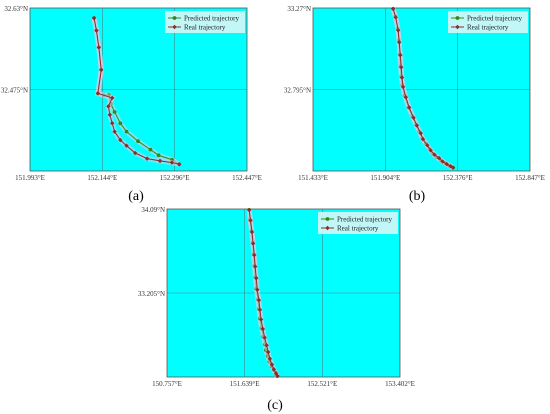 This screenshot has height=414, width=550. What do you see at coordinates (175, 178) in the screenshot?
I see `x-tick-label: 152.296°E` at bounding box center [175, 178].